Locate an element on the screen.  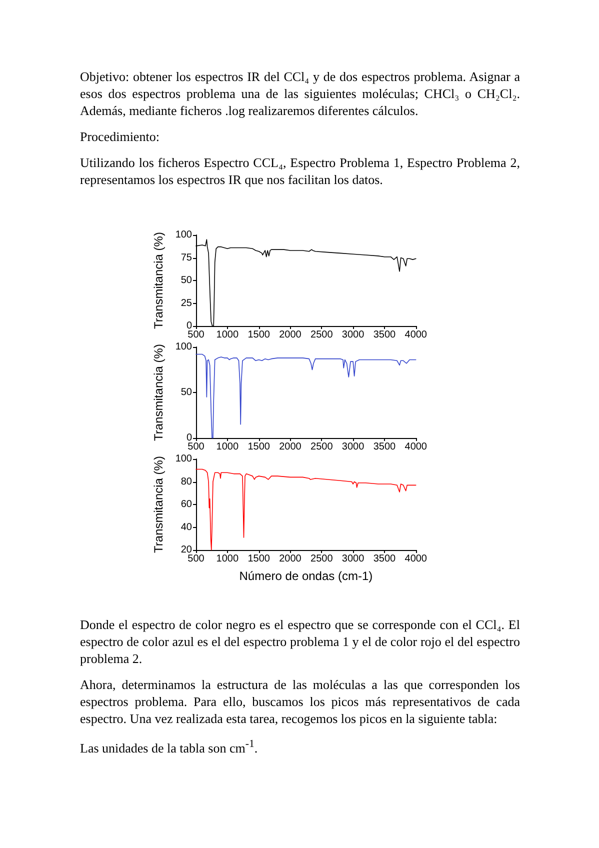
text: Las unidades de la tabla son cm$^{-1}$. is located at coordinates (169, 746).